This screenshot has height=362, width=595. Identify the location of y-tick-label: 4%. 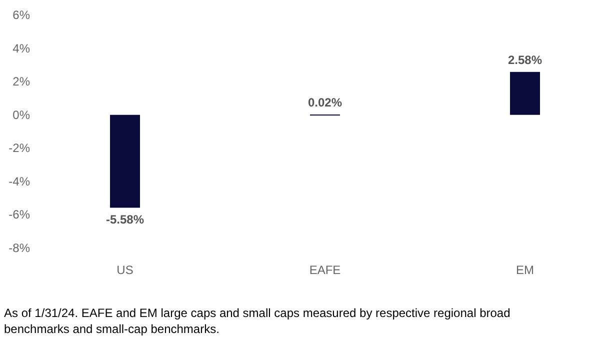
(21, 48).